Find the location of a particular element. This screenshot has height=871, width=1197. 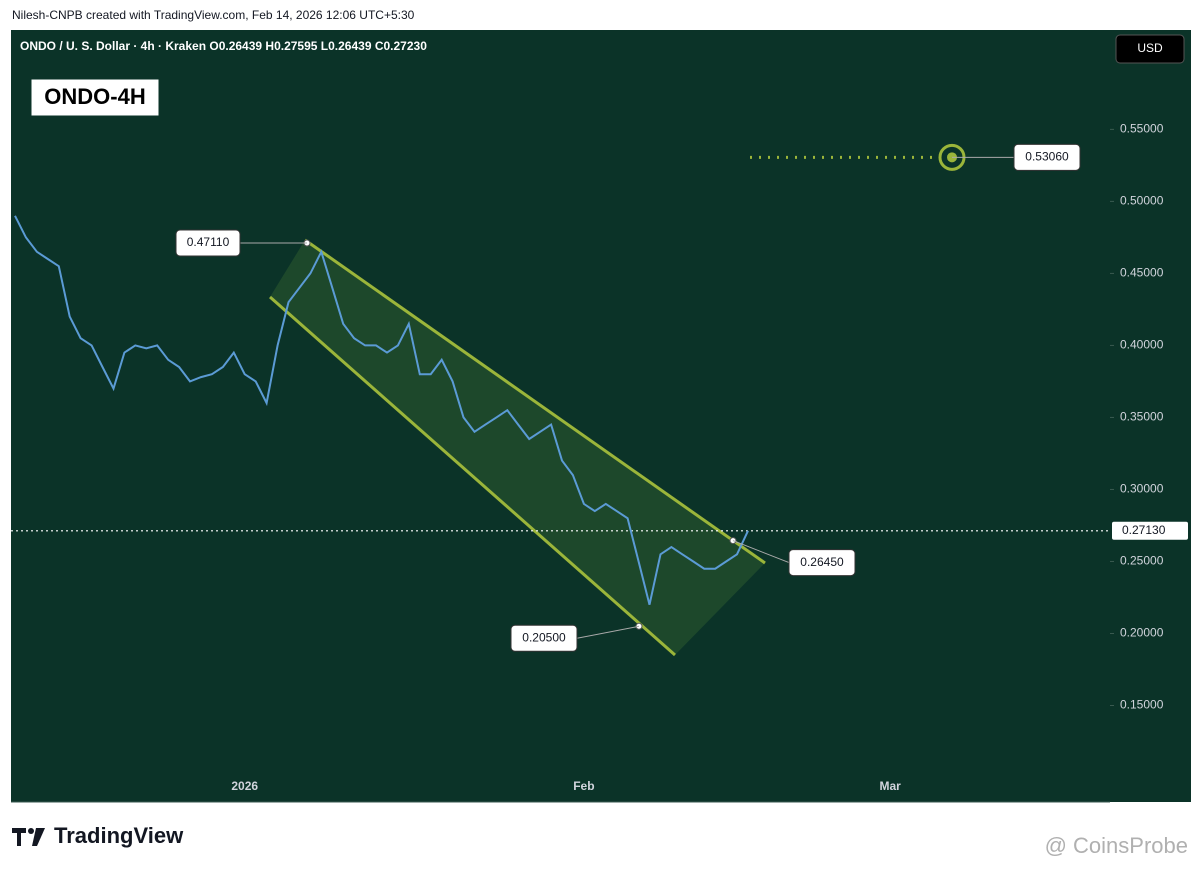

currency-box is located at coordinates (1150, 49).